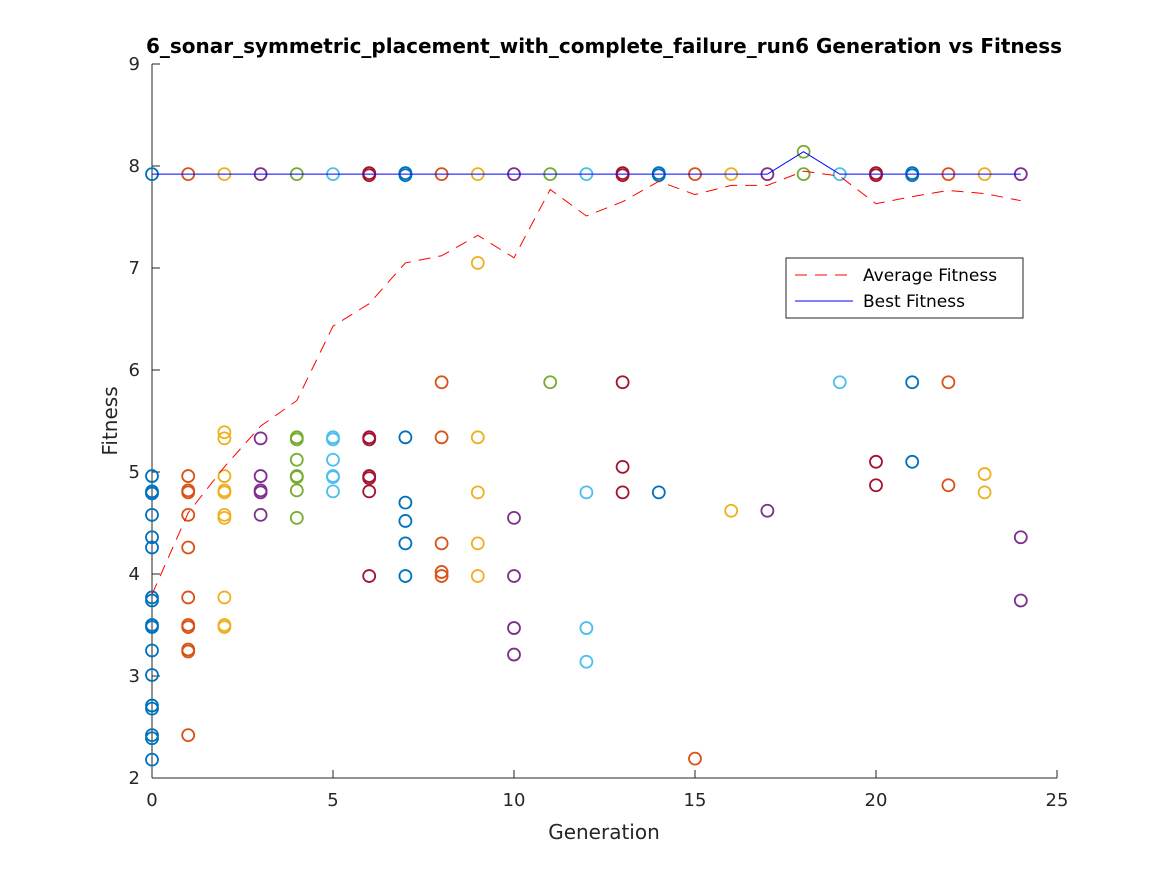  What do you see at coordinates (134, 166) in the screenshot?
I see `y-tick-label: 8` at bounding box center [134, 166].